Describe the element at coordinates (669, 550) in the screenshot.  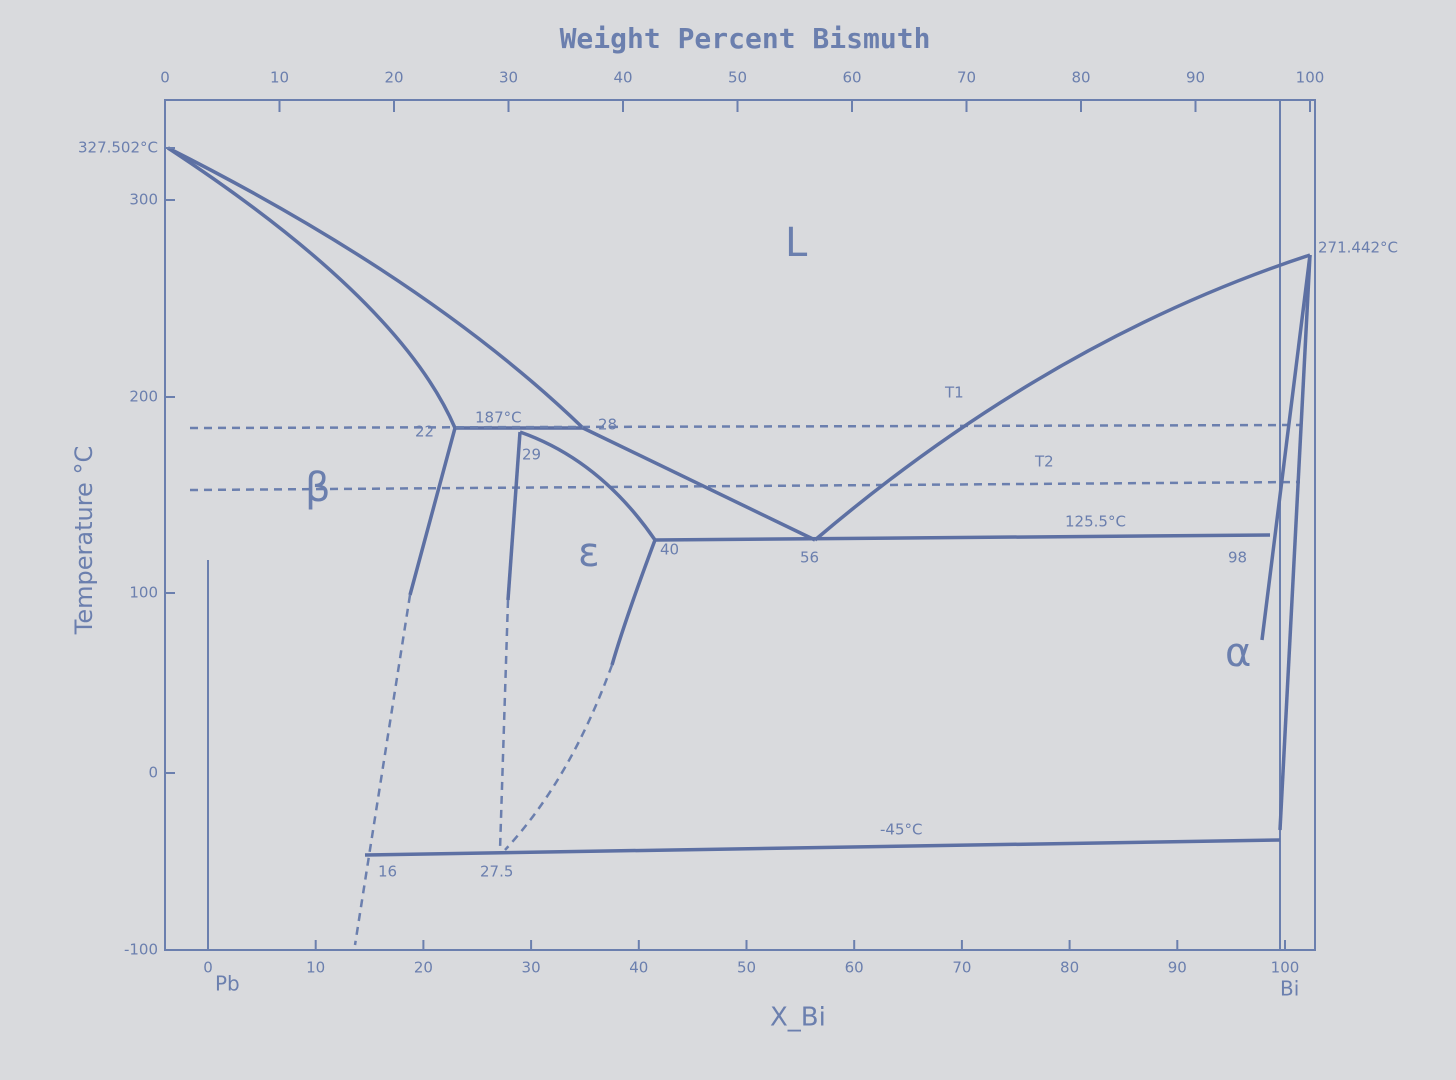
I see `annotation: 40` at that location.